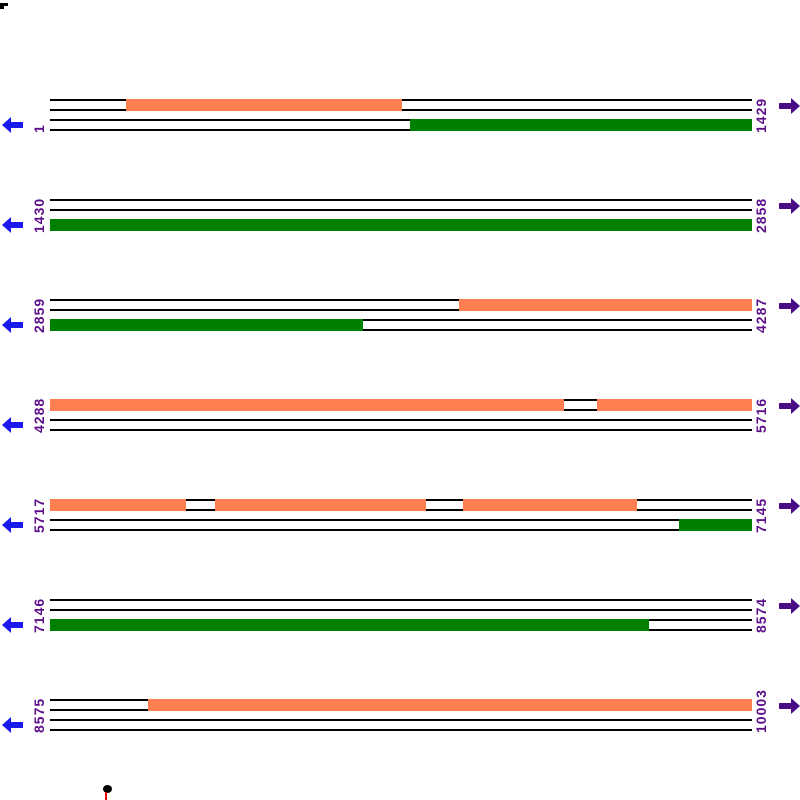 This screenshot has width=800, height=800. I want to click on segment-start-coordinate: 2859, so click(39, 315).